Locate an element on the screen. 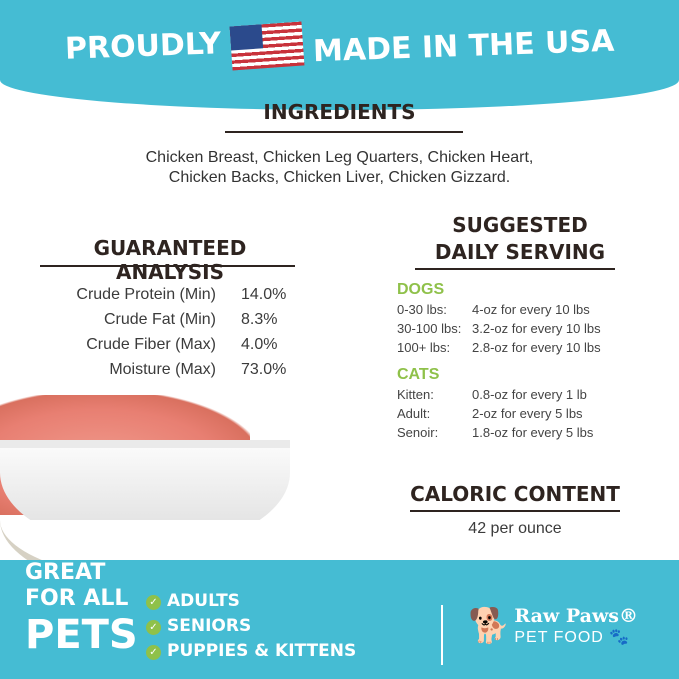  great-for-all-pets: GREAT FOR ALL PETS is located at coordinates (81, 609).